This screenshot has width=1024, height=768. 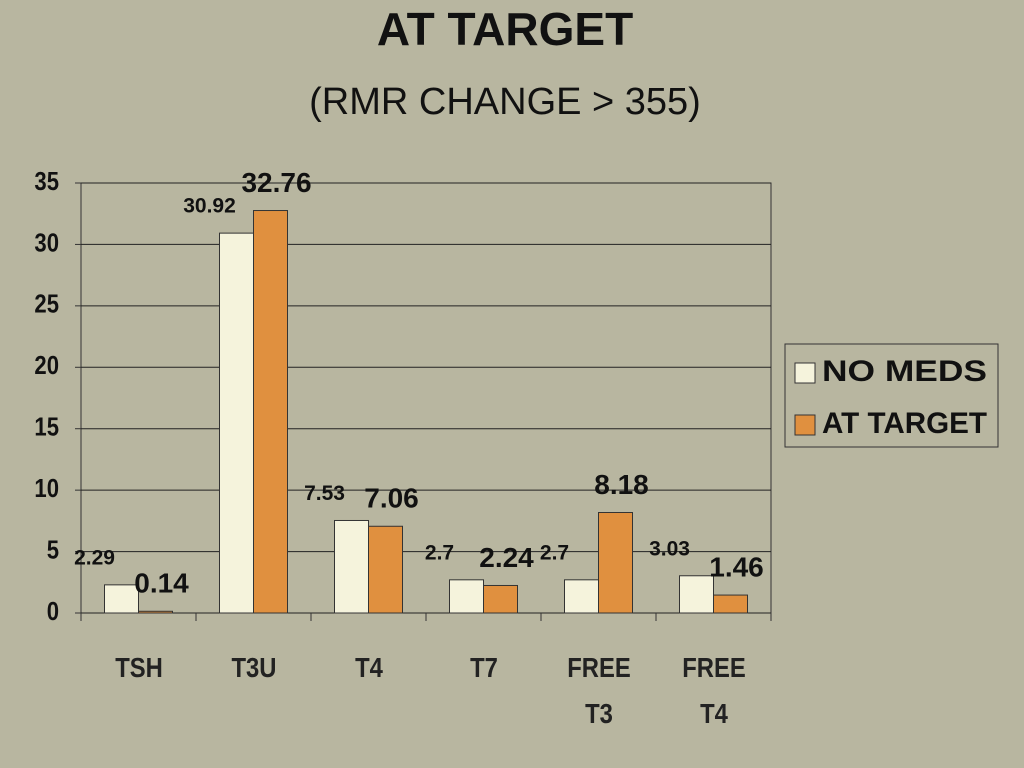 What do you see at coordinates (713, 690) in the screenshot?
I see `x-tick-label: FREE T4` at bounding box center [713, 690].